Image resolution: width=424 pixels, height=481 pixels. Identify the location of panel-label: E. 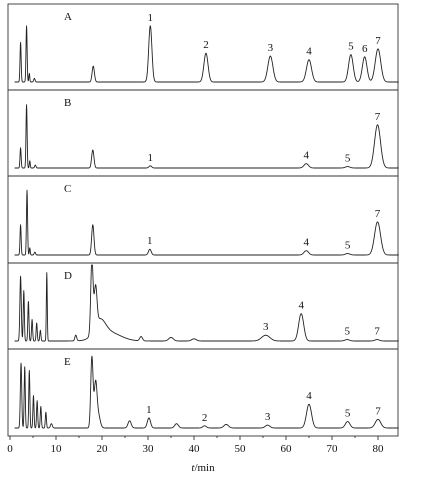
(67, 362).